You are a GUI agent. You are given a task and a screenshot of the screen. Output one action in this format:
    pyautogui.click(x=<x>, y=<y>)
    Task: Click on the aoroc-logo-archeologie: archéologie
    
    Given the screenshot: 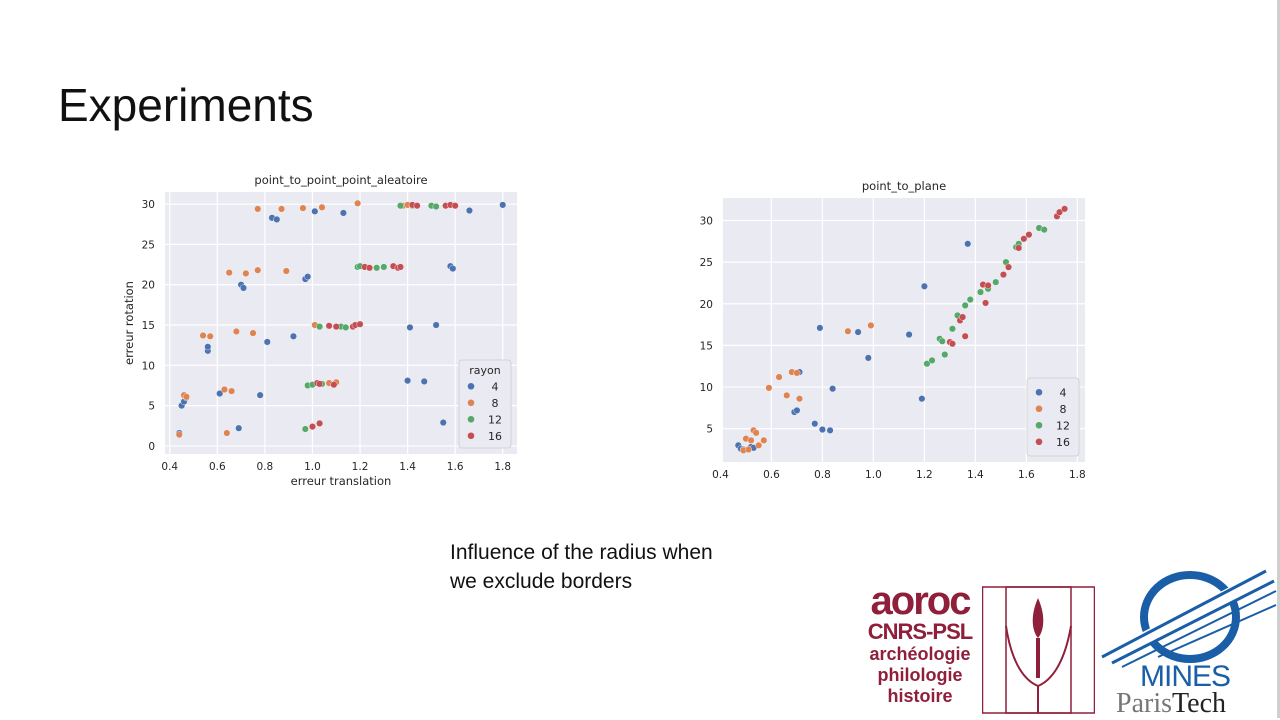 What is the action you would take?
    pyautogui.click(x=920, y=654)
    